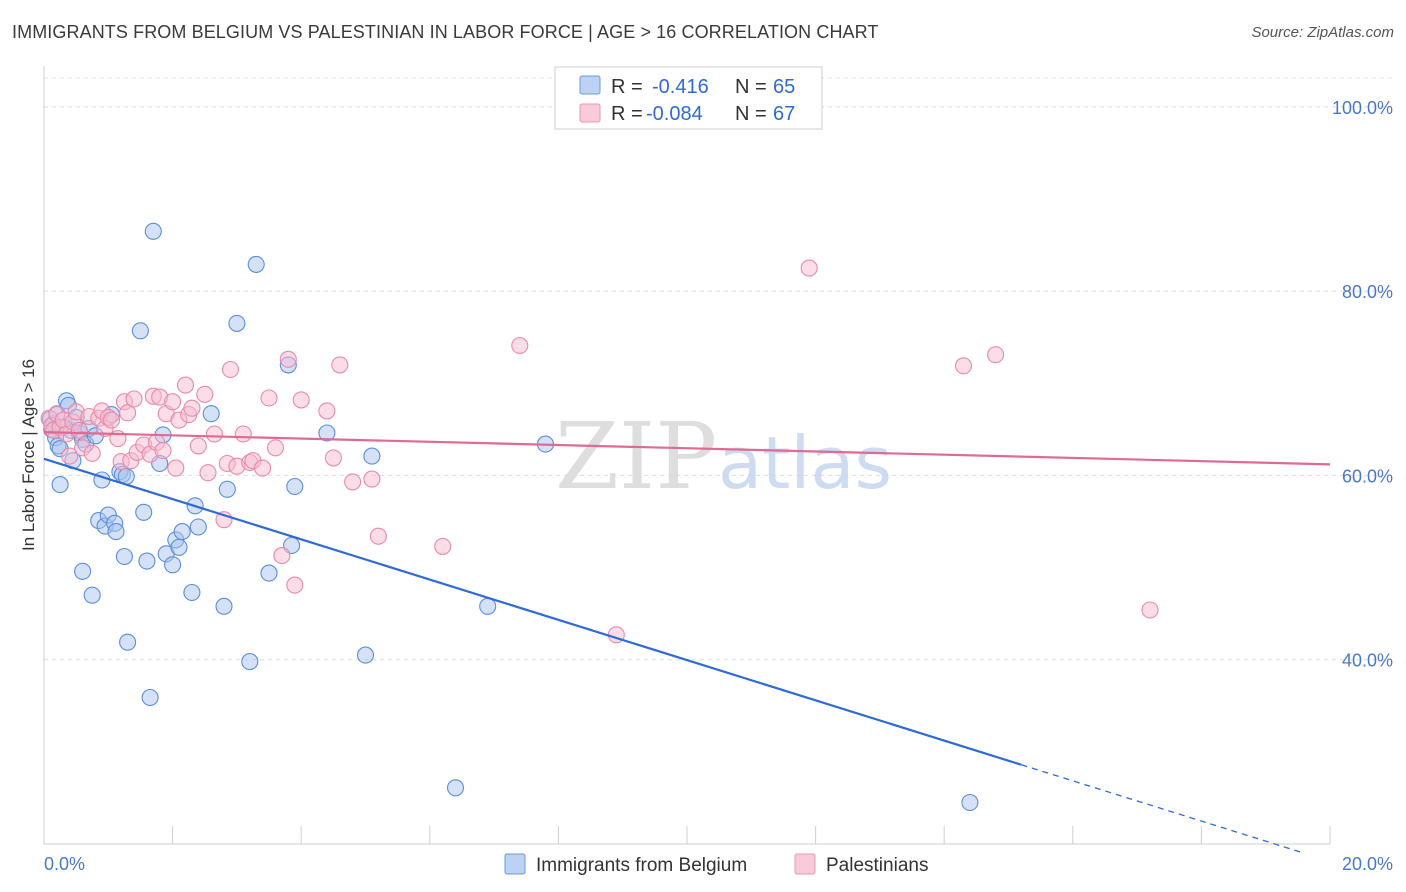 This screenshot has height=892, width=1406. What do you see at coordinates (590, 113) in the screenshot?
I see `legend-swatch-palestinians` at bounding box center [590, 113].